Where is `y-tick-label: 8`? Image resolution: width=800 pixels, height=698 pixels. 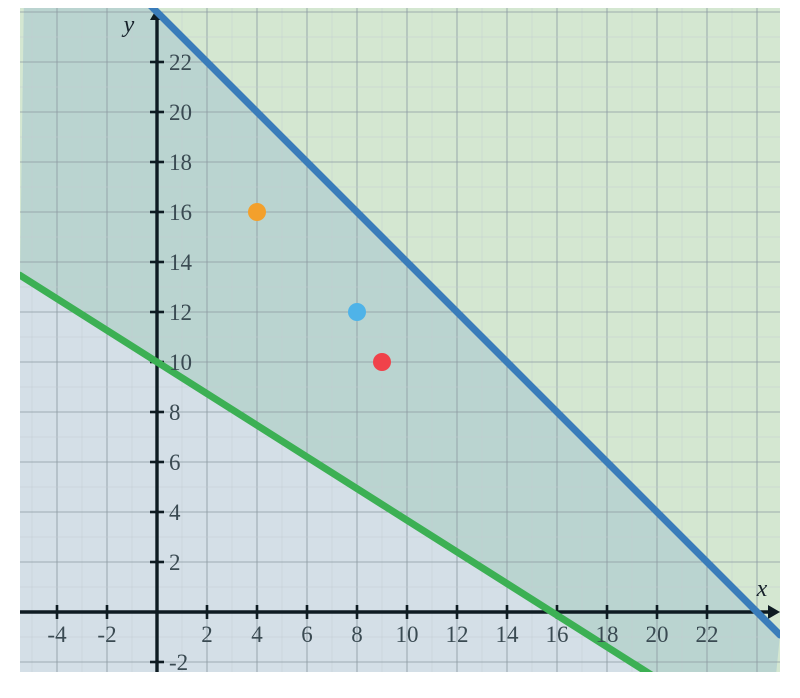 y-tick-label: 8 is located at coordinates (175, 412).